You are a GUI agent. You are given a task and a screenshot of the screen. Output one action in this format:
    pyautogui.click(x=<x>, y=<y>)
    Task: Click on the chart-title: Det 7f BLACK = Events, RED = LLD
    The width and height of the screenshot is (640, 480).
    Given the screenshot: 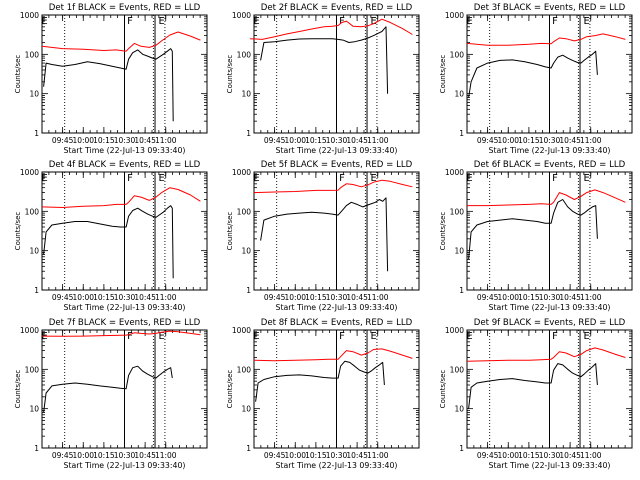 What is the action you would take?
    pyautogui.click(x=125, y=323)
    